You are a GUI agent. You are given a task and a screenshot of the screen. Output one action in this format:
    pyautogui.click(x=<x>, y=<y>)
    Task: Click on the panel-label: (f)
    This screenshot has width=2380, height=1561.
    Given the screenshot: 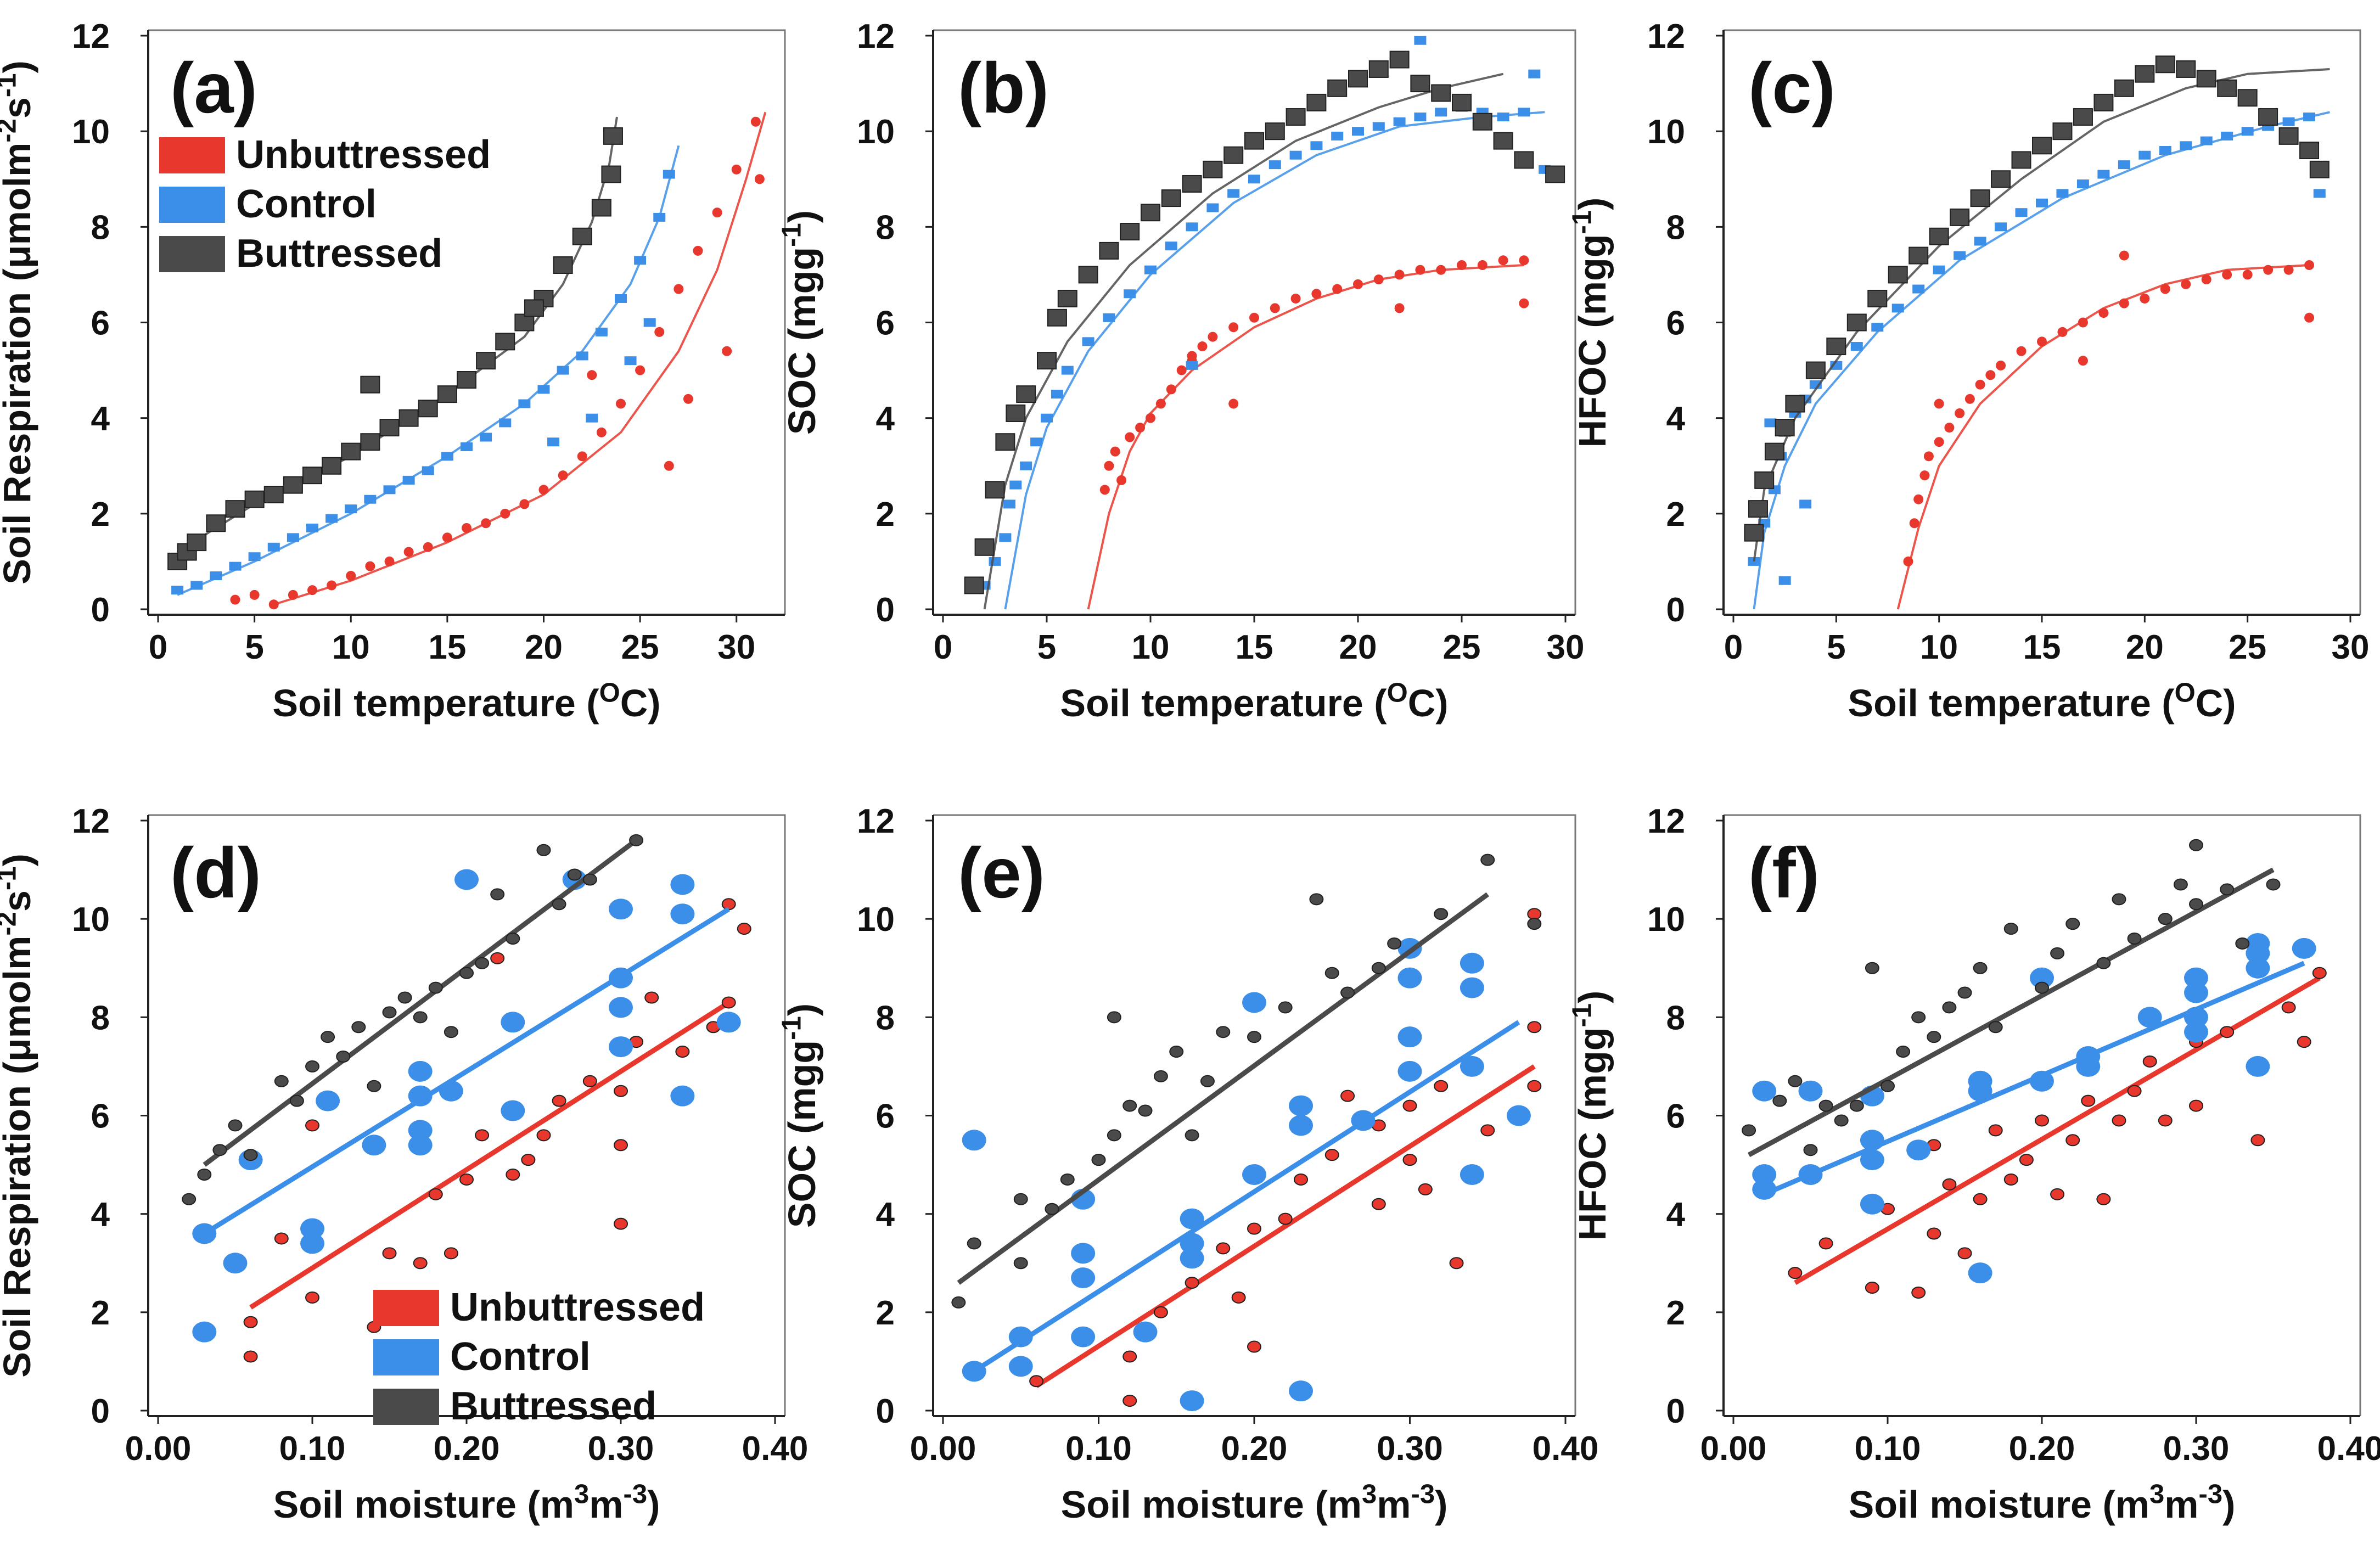 What is the action you would take?
    pyautogui.click(x=1784, y=873)
    